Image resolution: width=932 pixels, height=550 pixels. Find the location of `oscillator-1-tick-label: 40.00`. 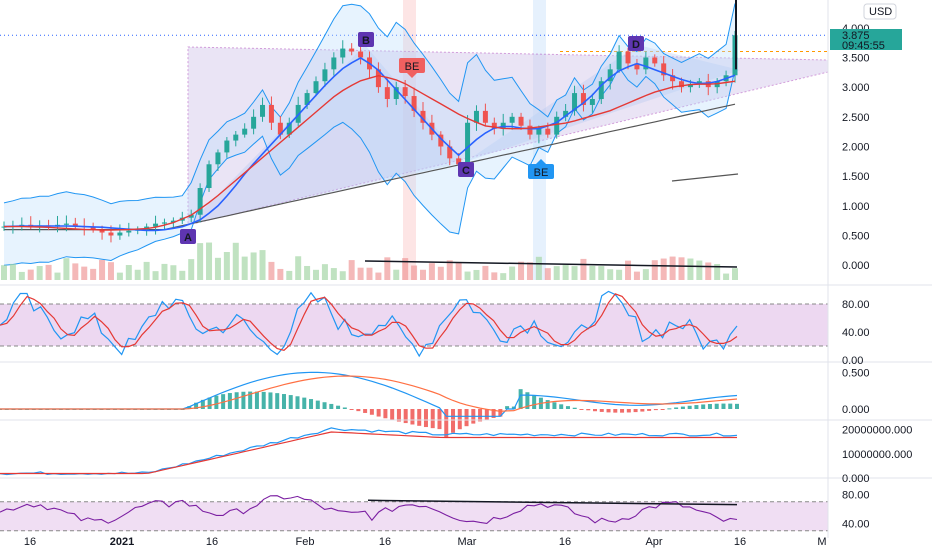

oscillator-1-tick-label: 40.00 is located at coordinates (856, 333).